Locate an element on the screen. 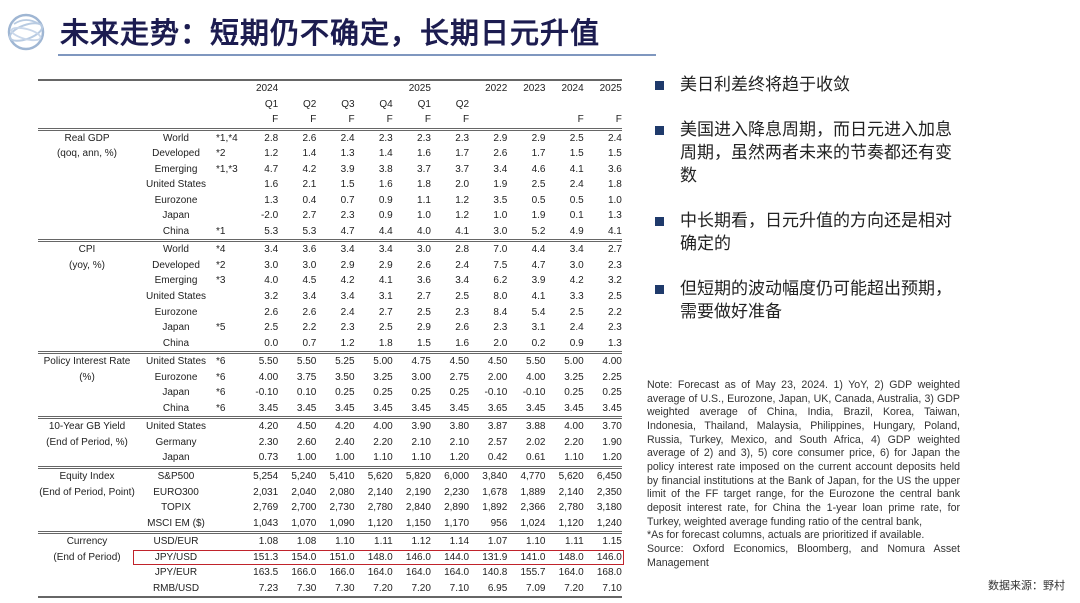 This screenshot has width=1080, height=603. value-cell: 3.8 is located at coordinates (385, 169).